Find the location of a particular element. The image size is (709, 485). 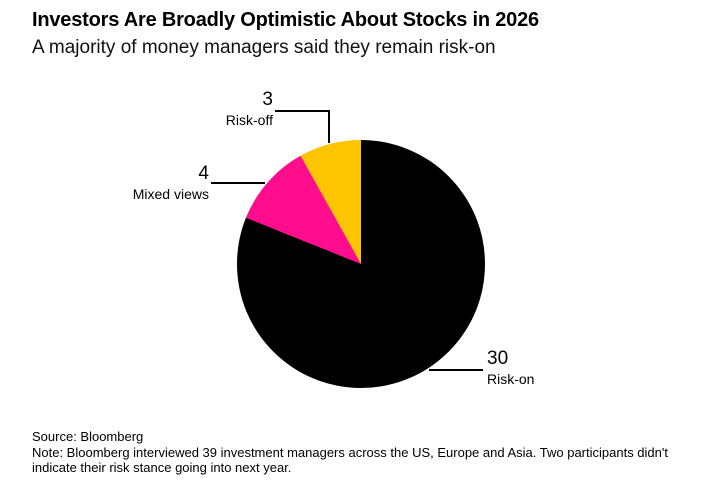

slice-name-risk-off: Risk-off is located at coordinates (249, 120).